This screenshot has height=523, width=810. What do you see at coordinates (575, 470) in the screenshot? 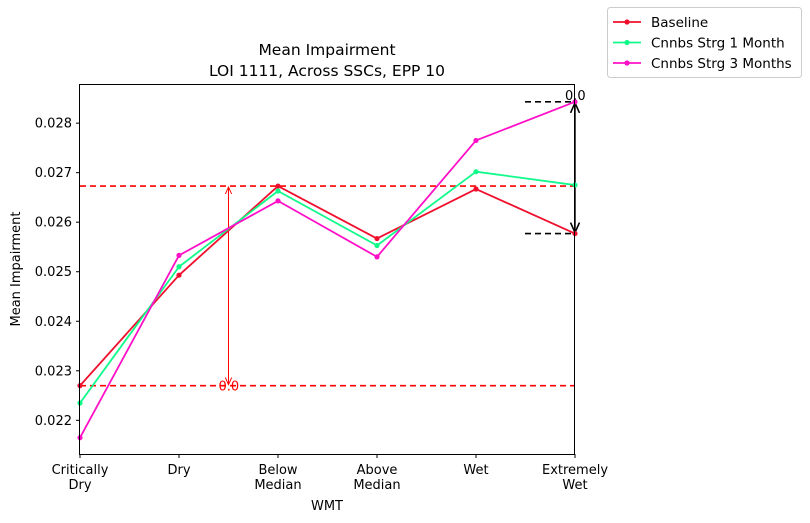
I see `x-tick-label: Extremely` at bounding box center [575, 470].